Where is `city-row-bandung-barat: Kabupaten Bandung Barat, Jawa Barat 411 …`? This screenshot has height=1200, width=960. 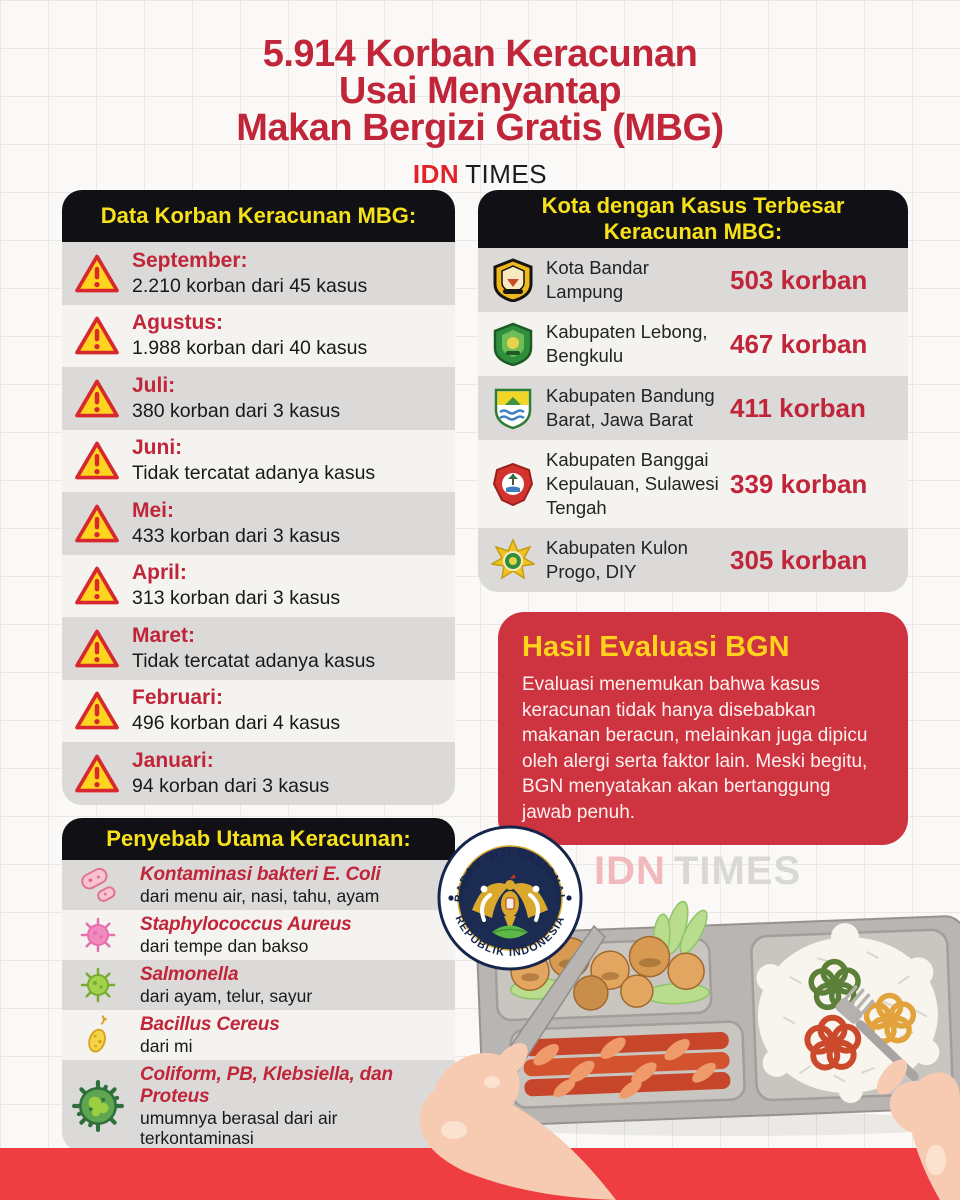 city-row-bandung-barat: Kabupaten Bandung Barat, Jawa Barat 411 … is located at coordinates (693, 408).